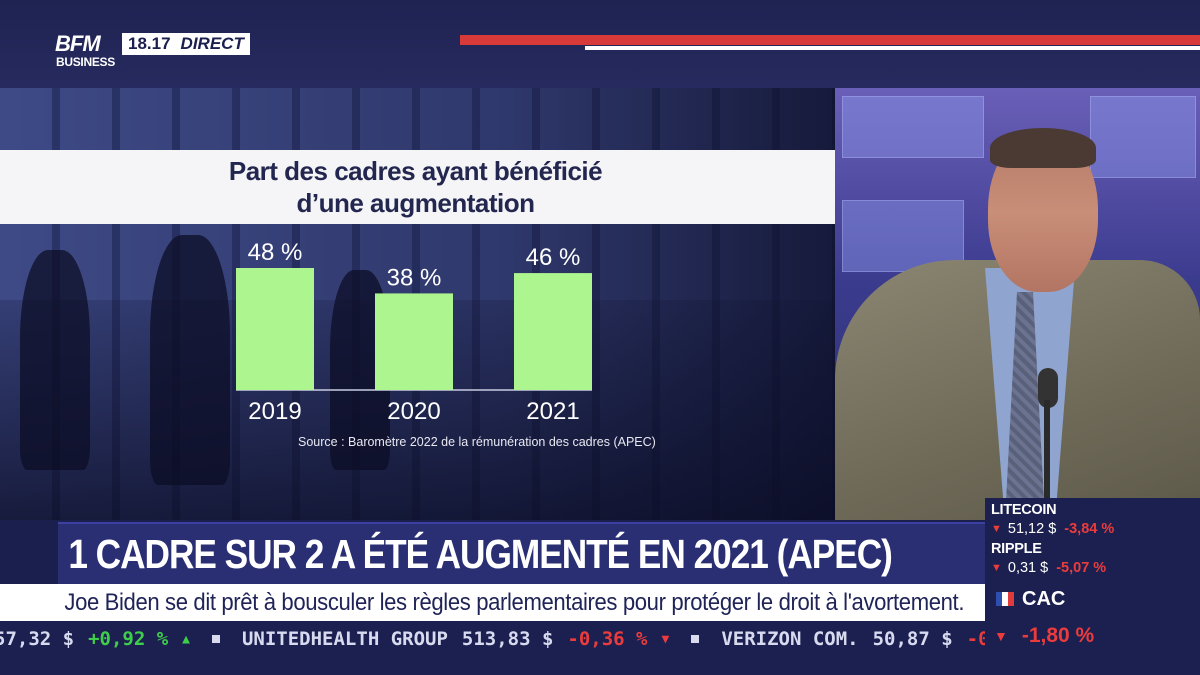 The image size is (1200, 675). I want to click on logo-subtitle: BUSINESS, so click(85, 62).